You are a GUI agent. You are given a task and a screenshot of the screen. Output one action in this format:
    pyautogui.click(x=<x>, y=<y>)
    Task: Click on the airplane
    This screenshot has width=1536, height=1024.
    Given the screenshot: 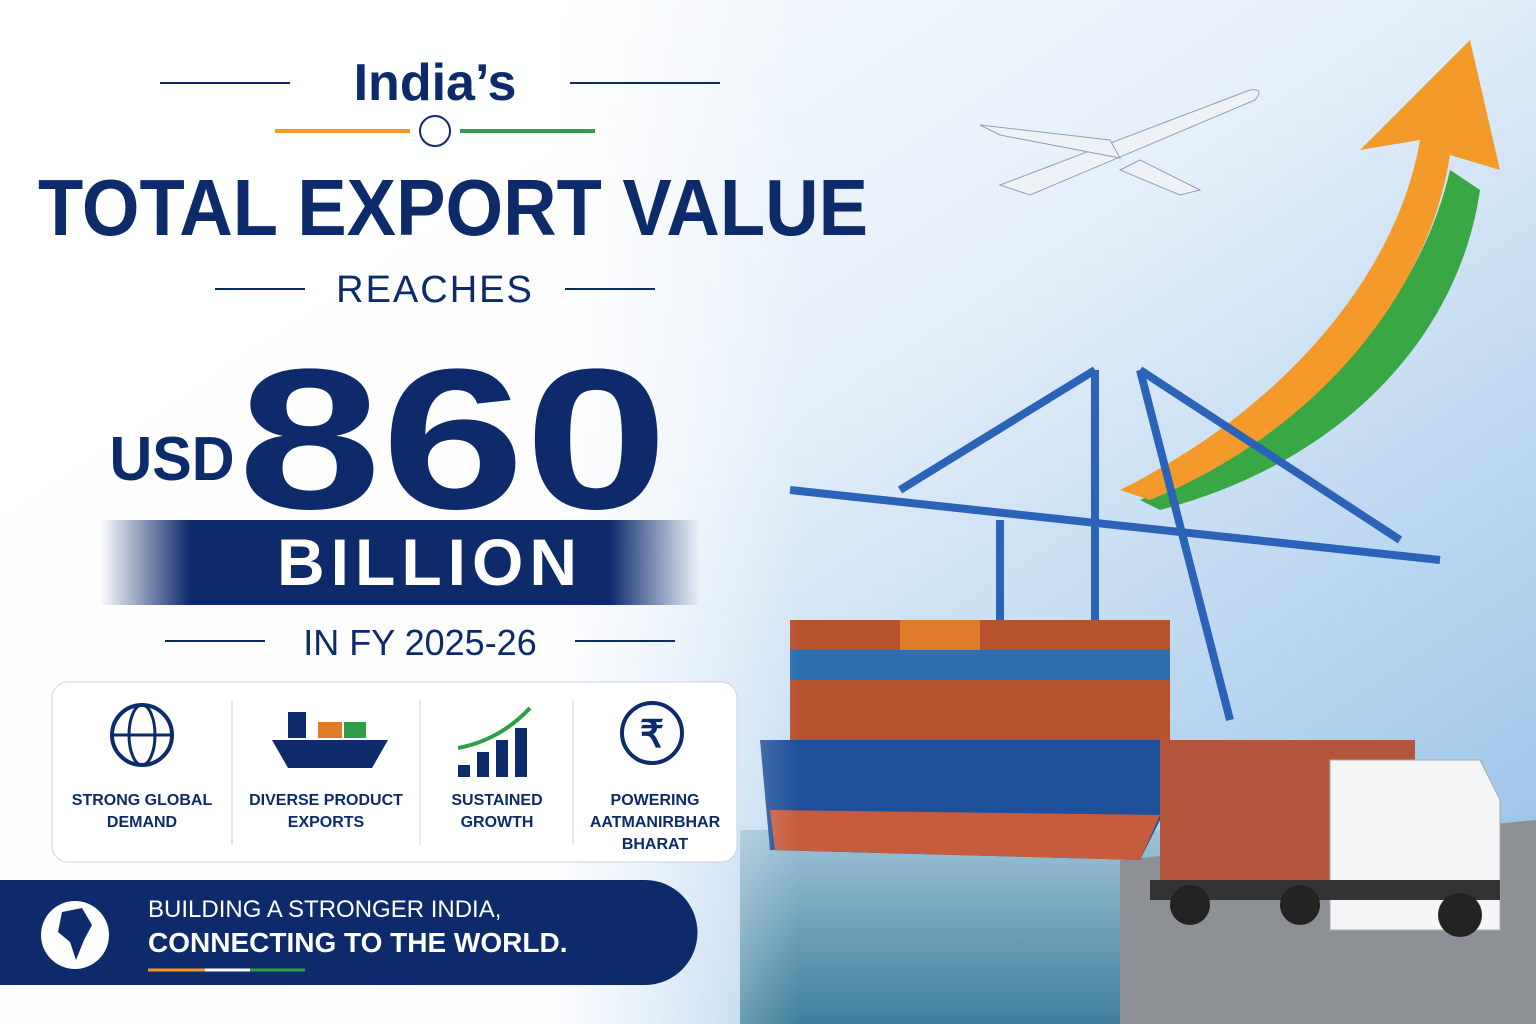 What is the action you would take?
    pyautogui.click(x=1119, y=142)
    